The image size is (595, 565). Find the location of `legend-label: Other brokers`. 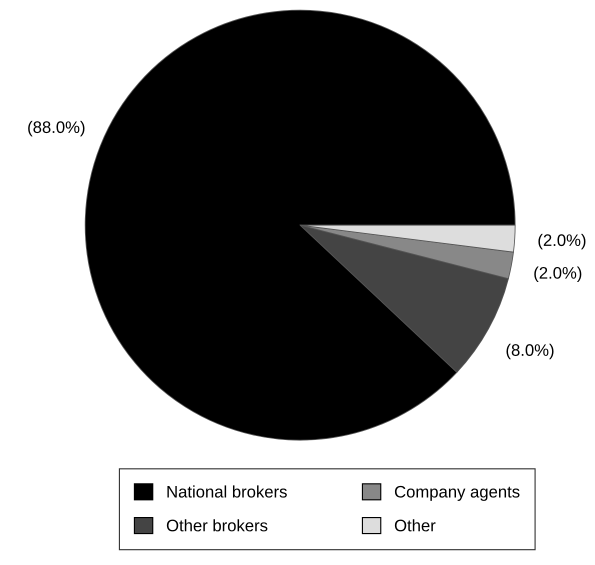

legend-label: Other brokers is located at coordinates (217, 525).